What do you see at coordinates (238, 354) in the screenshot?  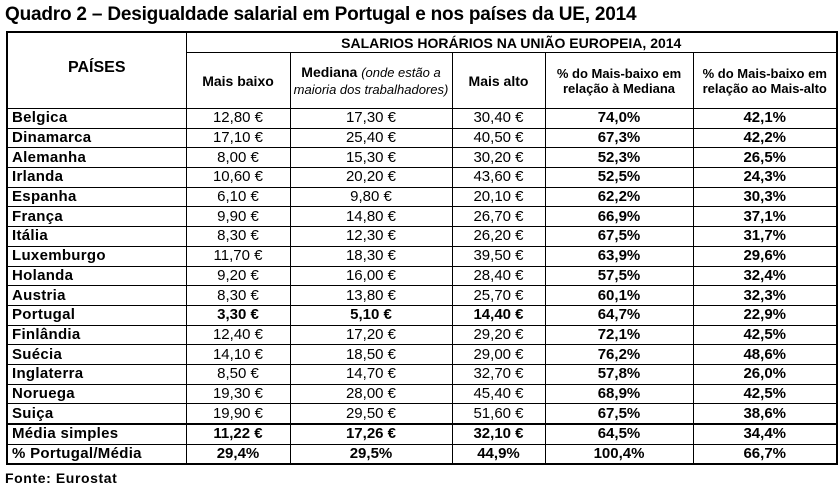 I see `cell-mais-baixo: 14,10 €` at bounding box center [238, 354].